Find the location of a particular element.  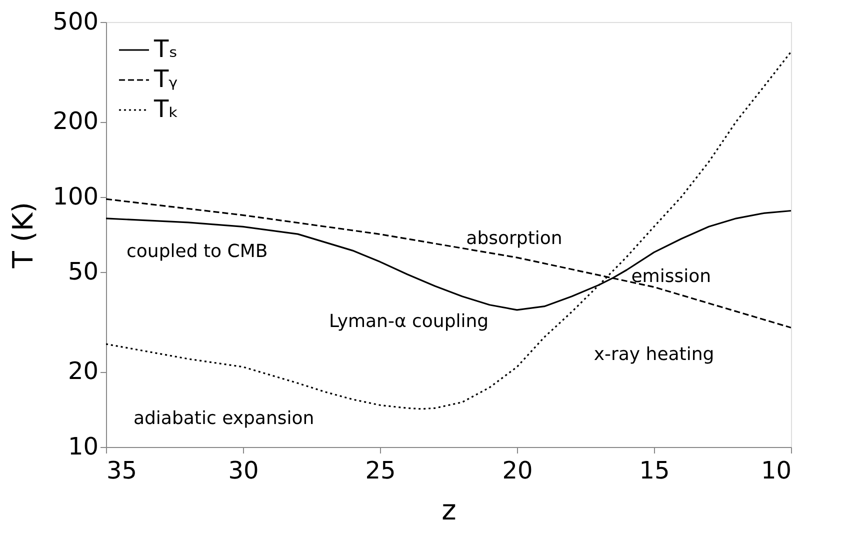

x-tick-label: 25 is located at coordinates (380, 470).